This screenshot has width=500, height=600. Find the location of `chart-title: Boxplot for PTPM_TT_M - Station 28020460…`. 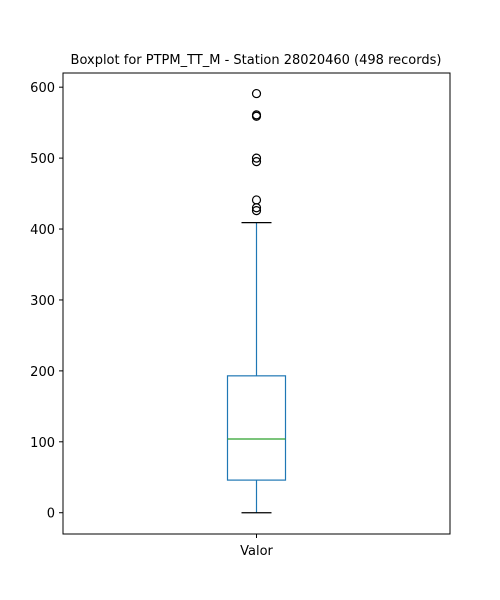

chart-title: Boxplot for PTPM_TT_M - Station 28020460… is located at coordinates (256, 60).